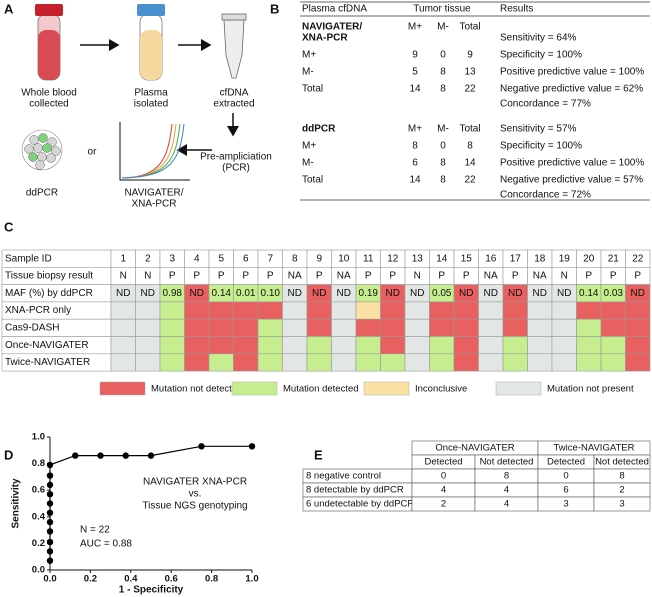 The height and width of the screenshot is (597, 652). Describe the element at coordinates (571, 180) in the screenshot. I see `result: Negative predictive value = 57%` at that location.